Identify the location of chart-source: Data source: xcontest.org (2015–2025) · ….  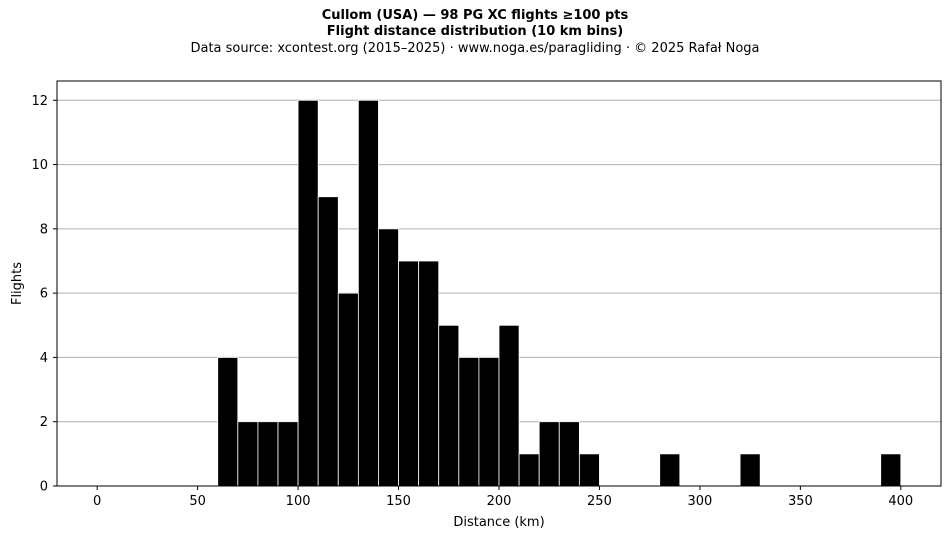
(475, 48).